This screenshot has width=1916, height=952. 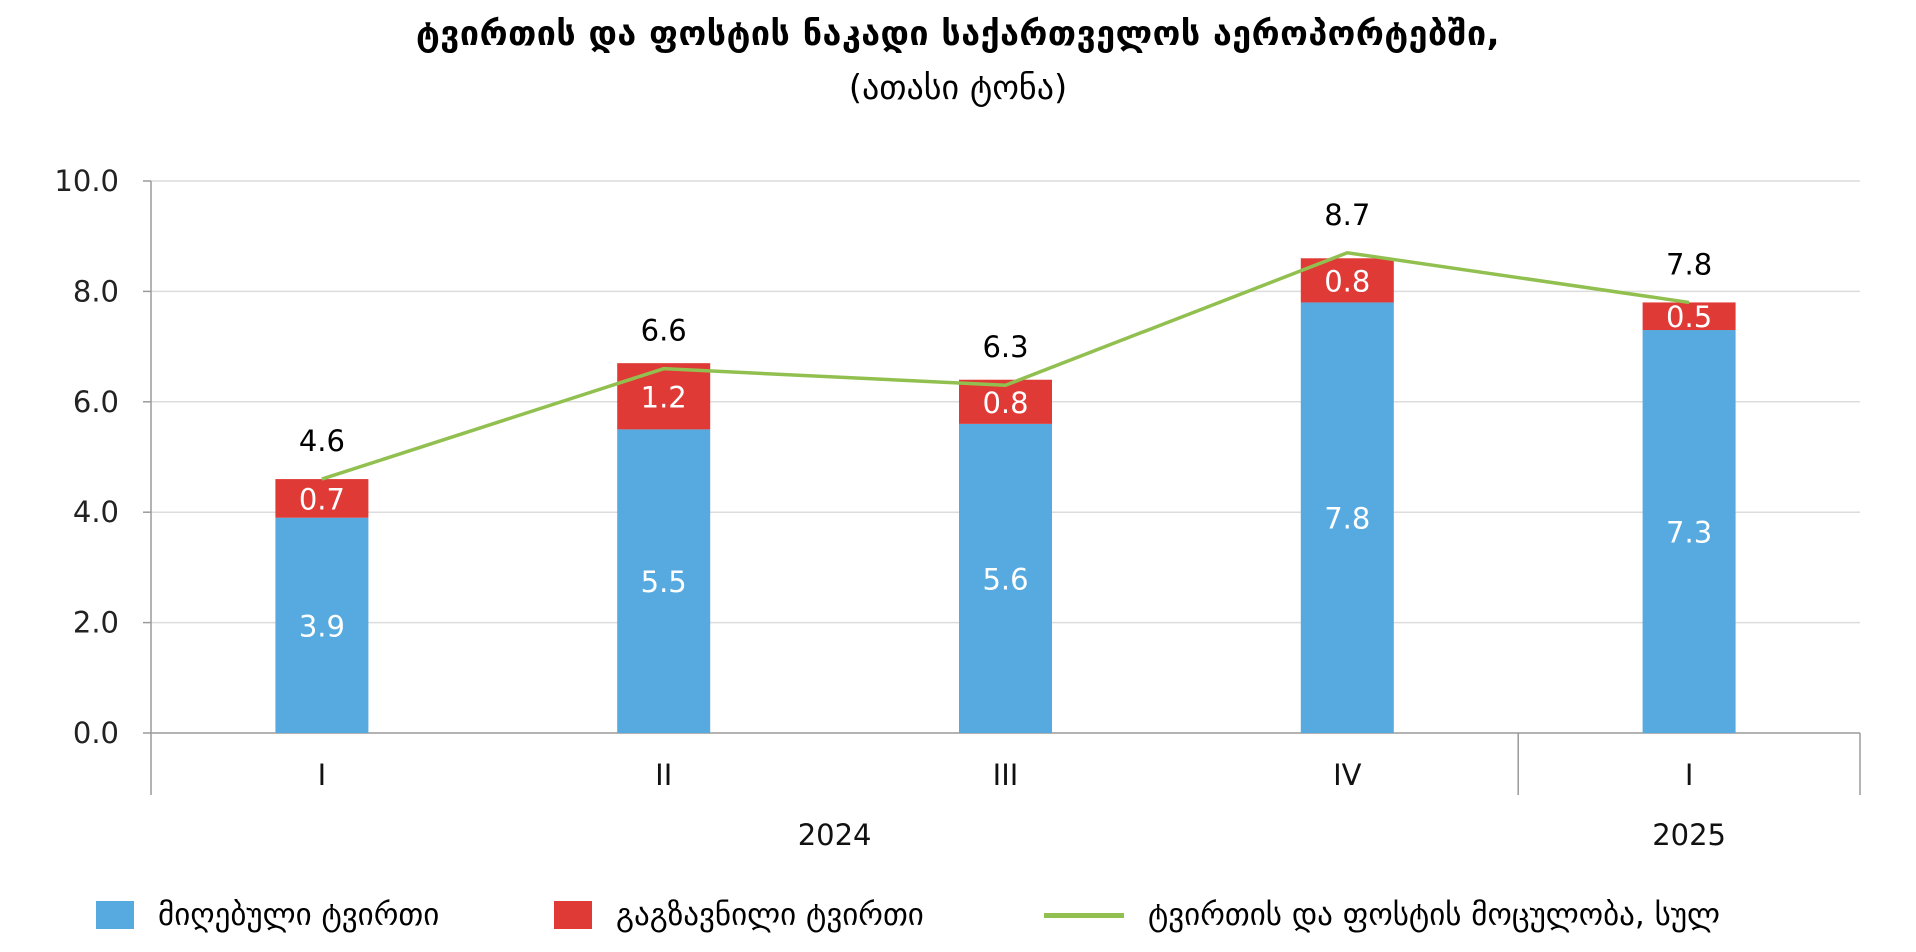 I want to click on x-category-label: II, so click(x=663, y=775).